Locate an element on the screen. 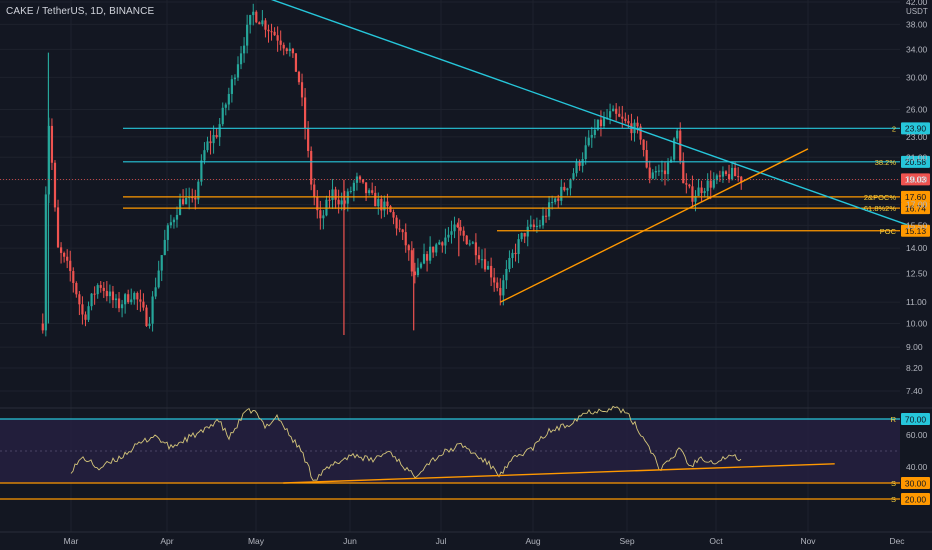 The width and height of the screenshot is (932, 550). price-tick-label: 26.00 is located at coordinates (917, 109).